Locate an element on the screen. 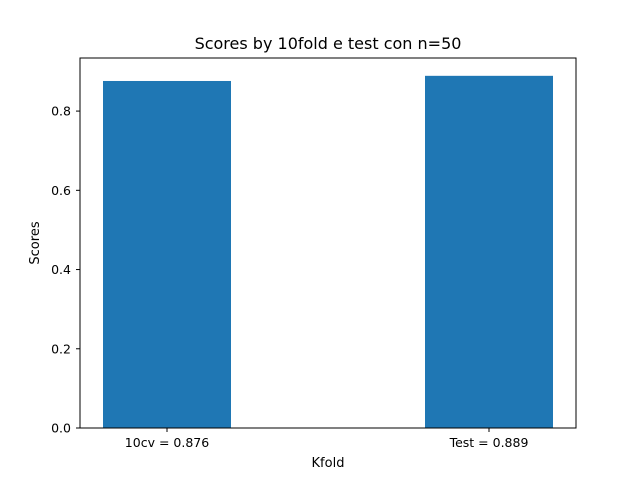 Image resolution: width=640 pixels, height=480 pixels. x-axis-label: Kfold is located at coordinates (328, 463).